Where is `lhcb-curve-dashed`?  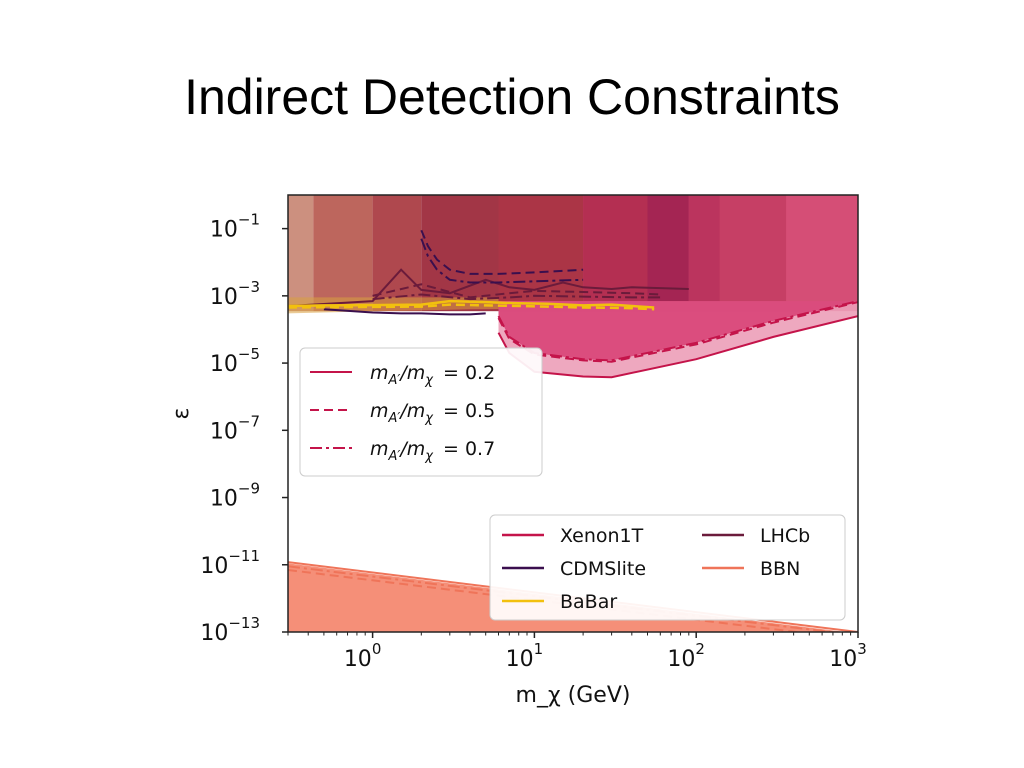
lhcb-curve-dashed is located at coordinates (516, 291).